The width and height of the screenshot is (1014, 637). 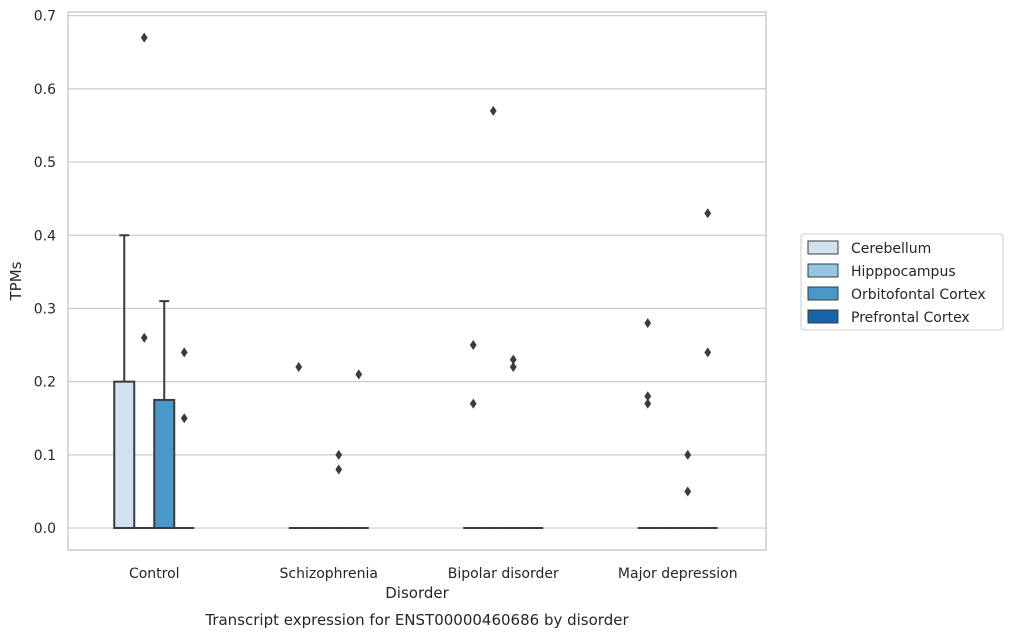 I want to click on legend-label: Orbitofontal Cortex, so click(x=918, y=295).